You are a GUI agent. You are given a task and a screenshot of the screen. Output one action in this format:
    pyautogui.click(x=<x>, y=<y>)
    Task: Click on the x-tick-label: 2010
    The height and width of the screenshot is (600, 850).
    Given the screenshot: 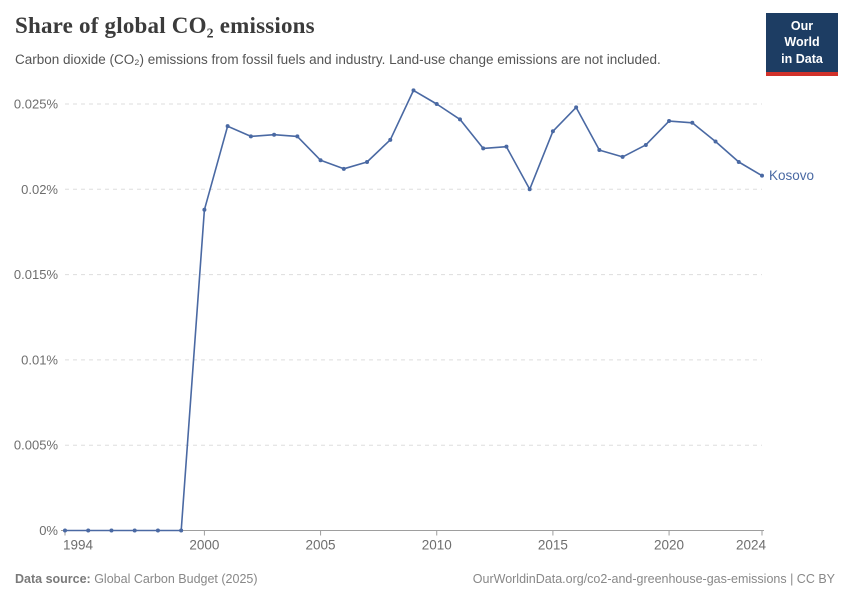 What is the action you would take?
    pyautogui.click(x=437, y=545)
    